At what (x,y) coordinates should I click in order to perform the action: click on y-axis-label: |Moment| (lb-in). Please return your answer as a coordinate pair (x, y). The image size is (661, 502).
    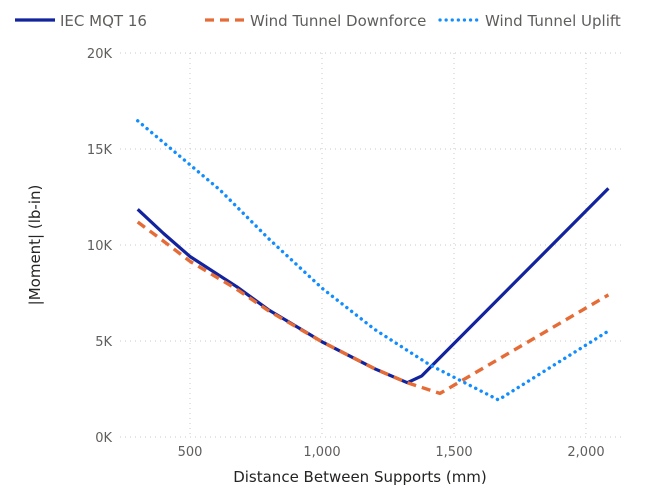
    Looking at the image, I should click on (35, 245).